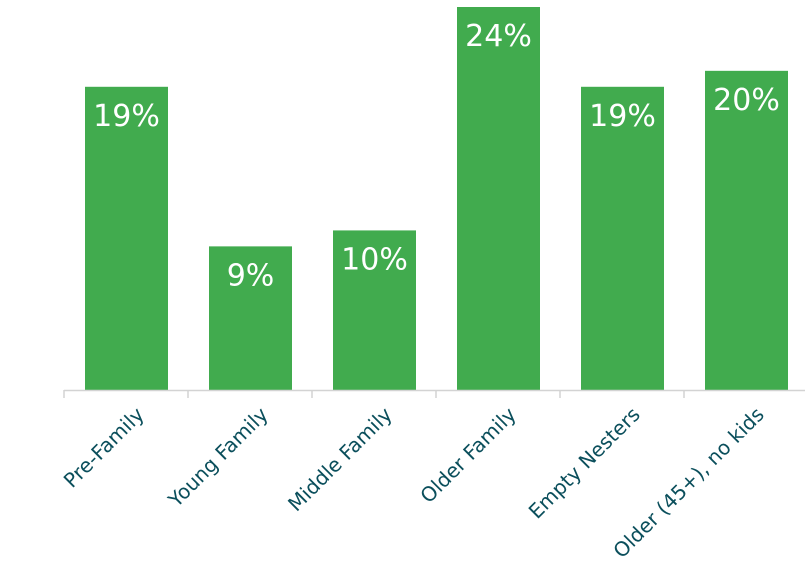  I want to click on category-label: Empty Nesters, so click(584, 462).